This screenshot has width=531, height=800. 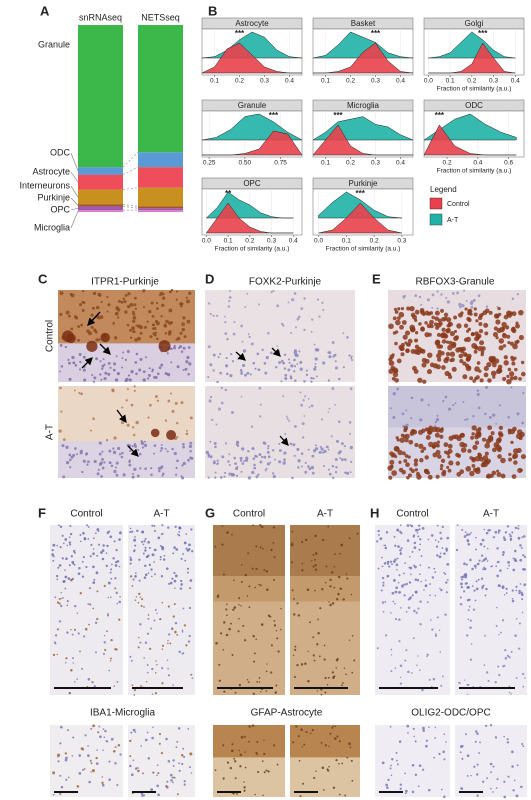 What do you see at coordinates (474, 105) in the screenshot?
I see `facet-title: ODC` at bounding box center [474, 105].